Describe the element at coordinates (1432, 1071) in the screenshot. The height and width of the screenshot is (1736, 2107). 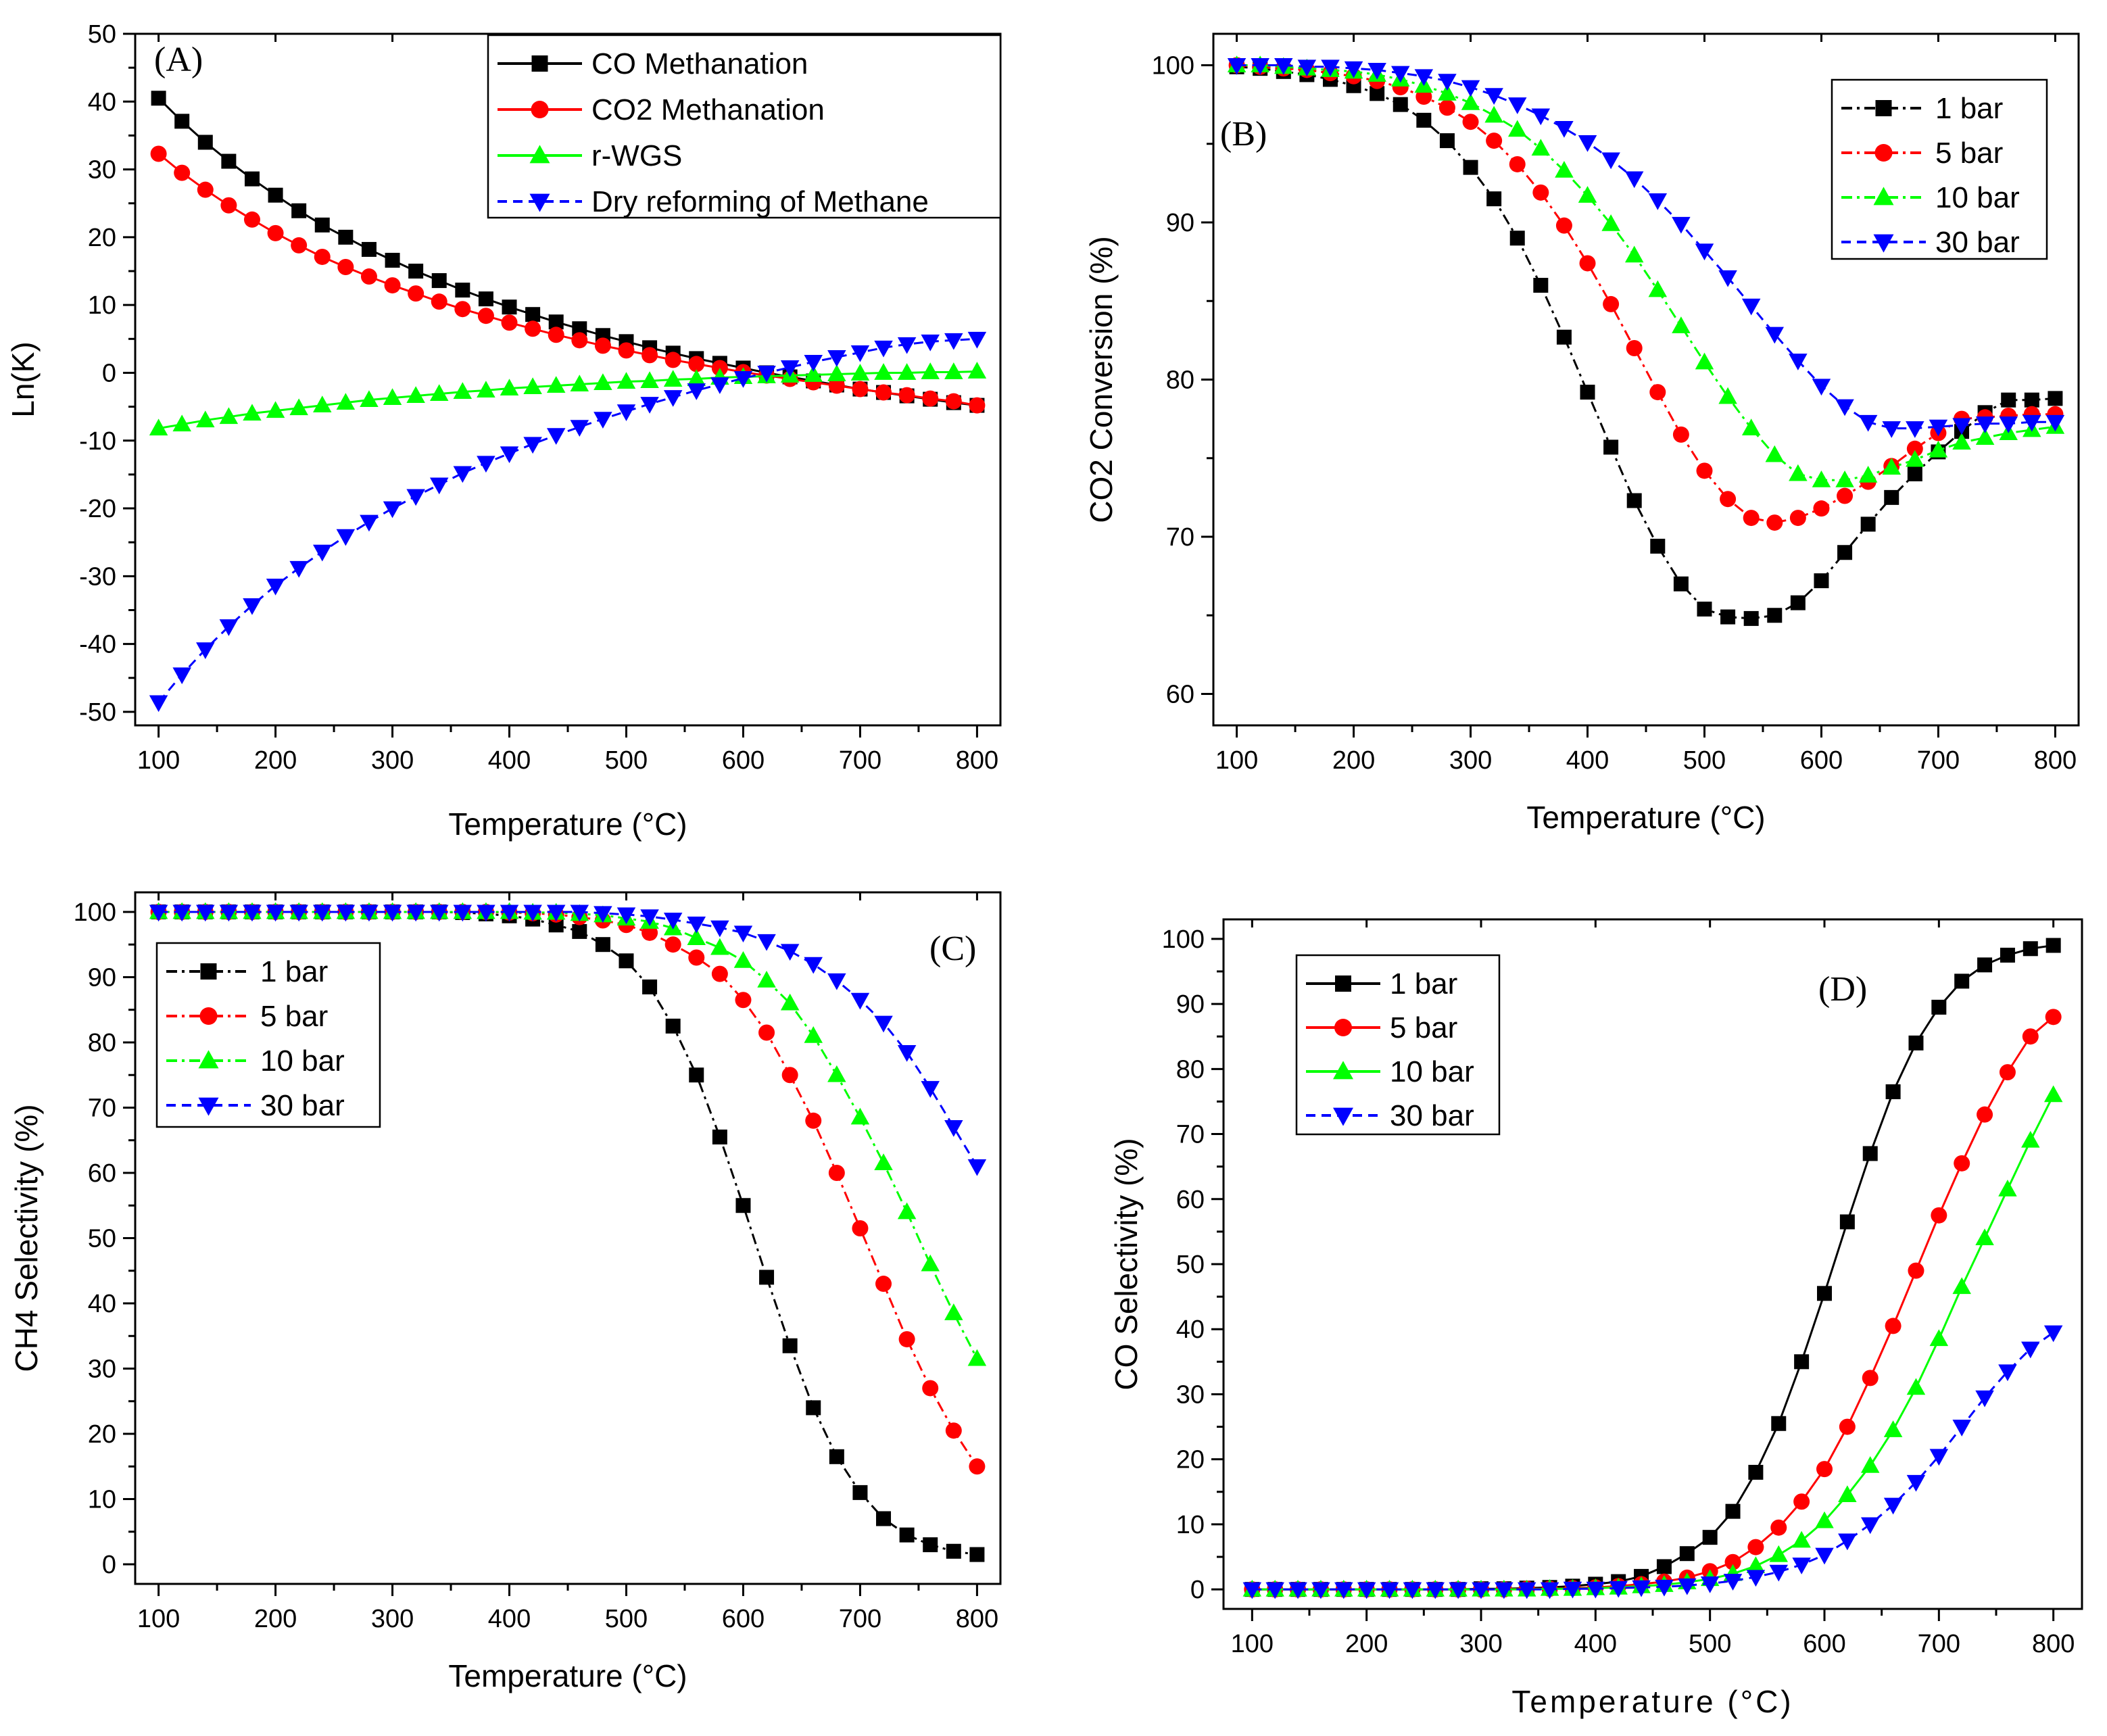
I see `legend-label: 10 bar` at that location.